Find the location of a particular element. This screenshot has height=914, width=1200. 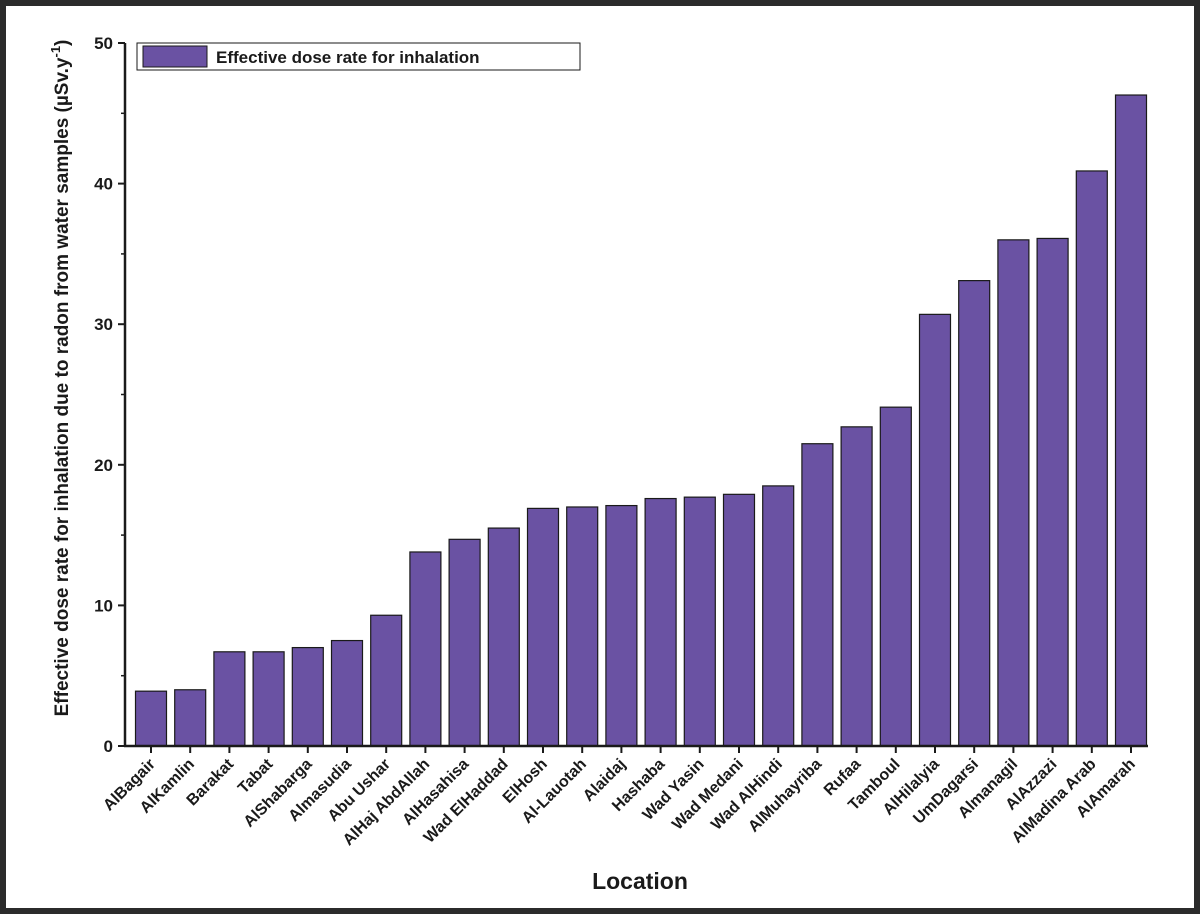

y-axis-title-close: ) is located at coordinates (62, 43).